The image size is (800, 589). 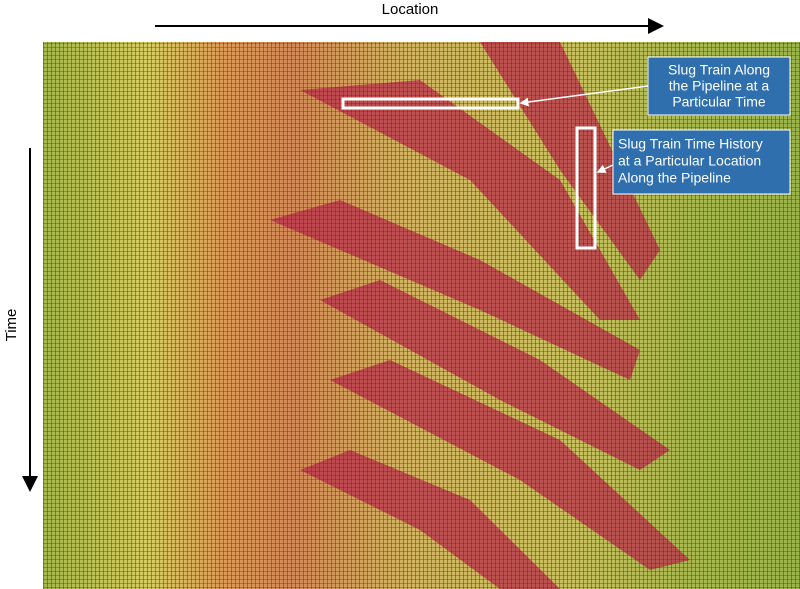 I want to click on callout-line: at a Particular Location, so click(x=689, y=161).